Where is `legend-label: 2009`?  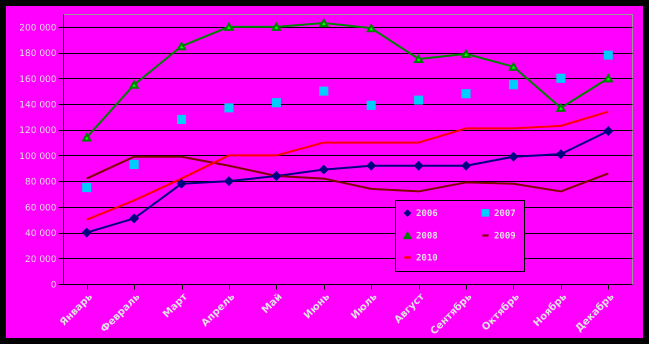
legend-label: 2009 is located at coordinates (505, 237).